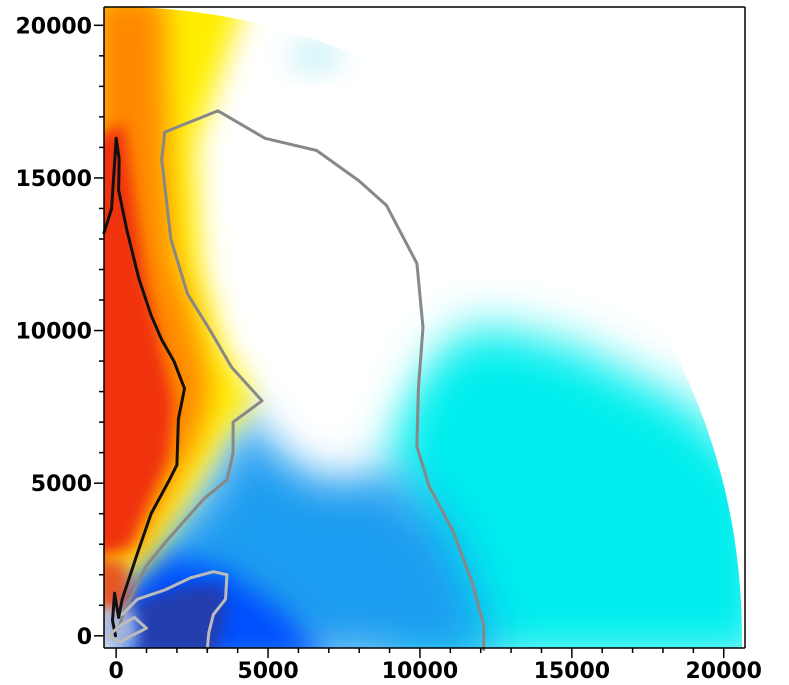 Image resolution: width=789 pixels, height=685 pixels. I want to click on x-tick-label: 5000, so click(267, 671).